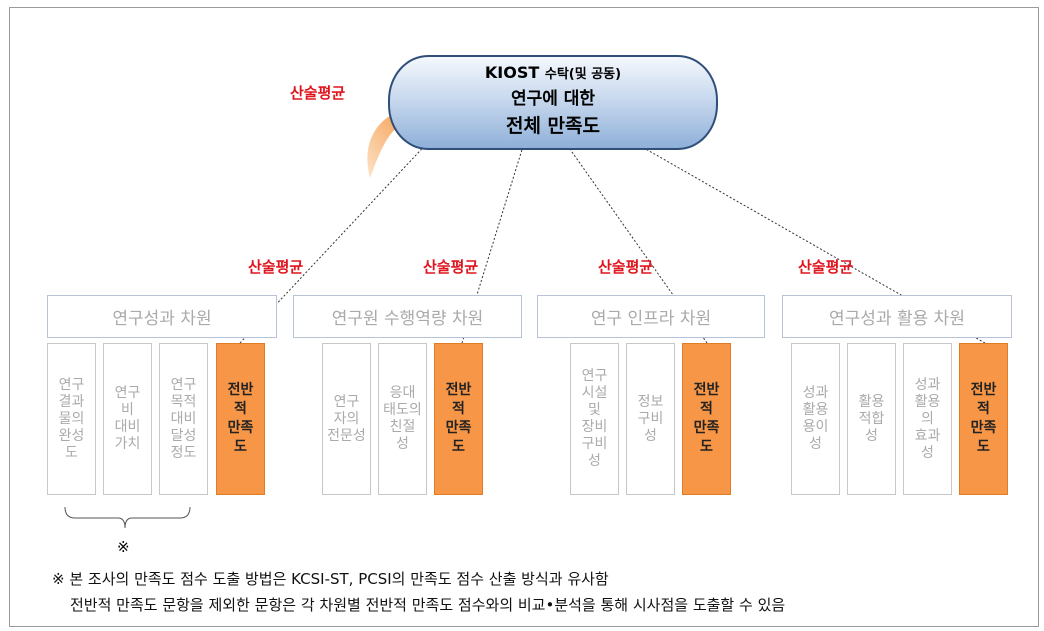  What do you see at coordinates (127, 517) in the screenshot?
I see `bracket` at bounding box center [127, 517].